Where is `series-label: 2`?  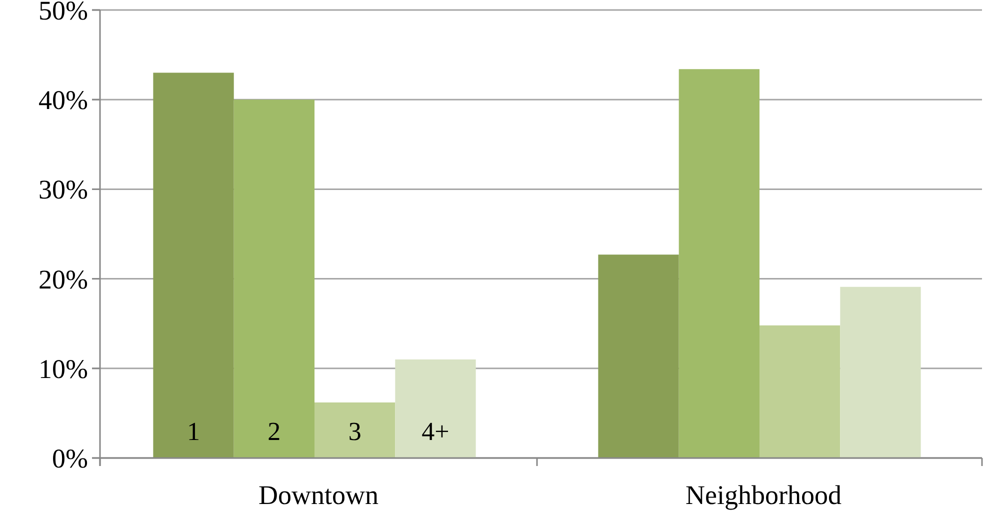 series-label: 2 is located at coordinates (274, 431).